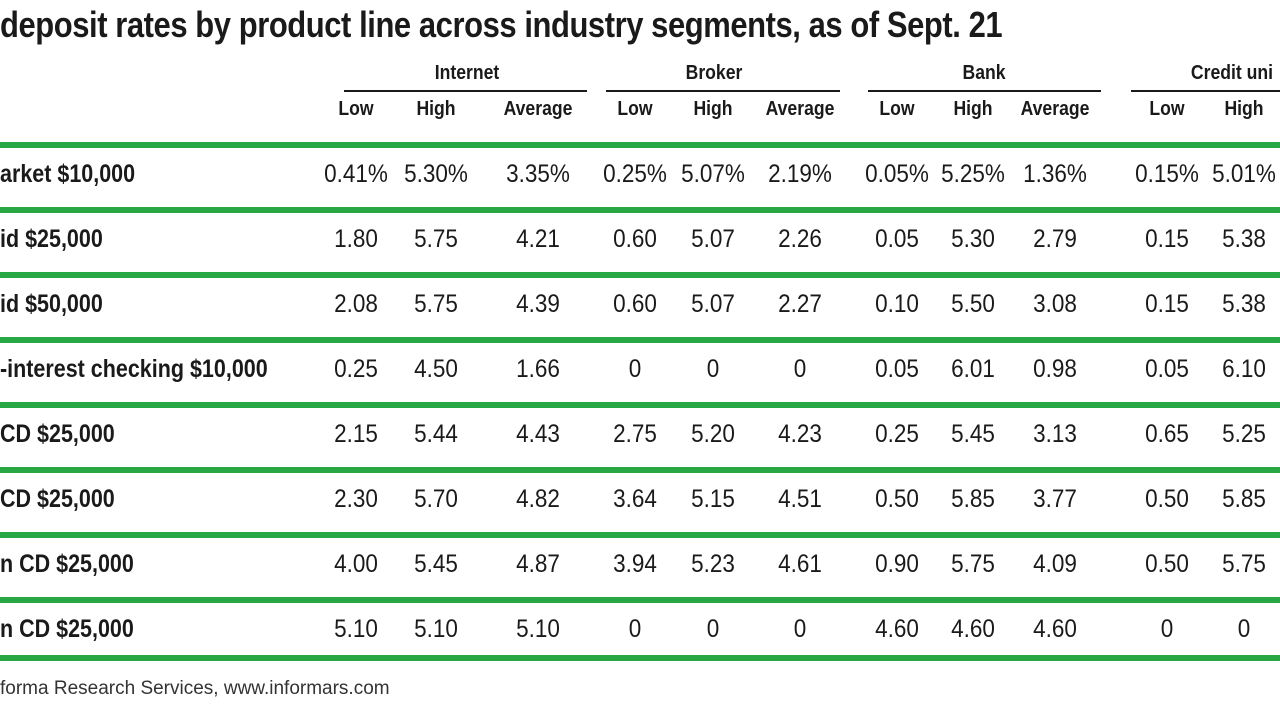  I want to click on table-cell: 2.27, so click(800, 304).